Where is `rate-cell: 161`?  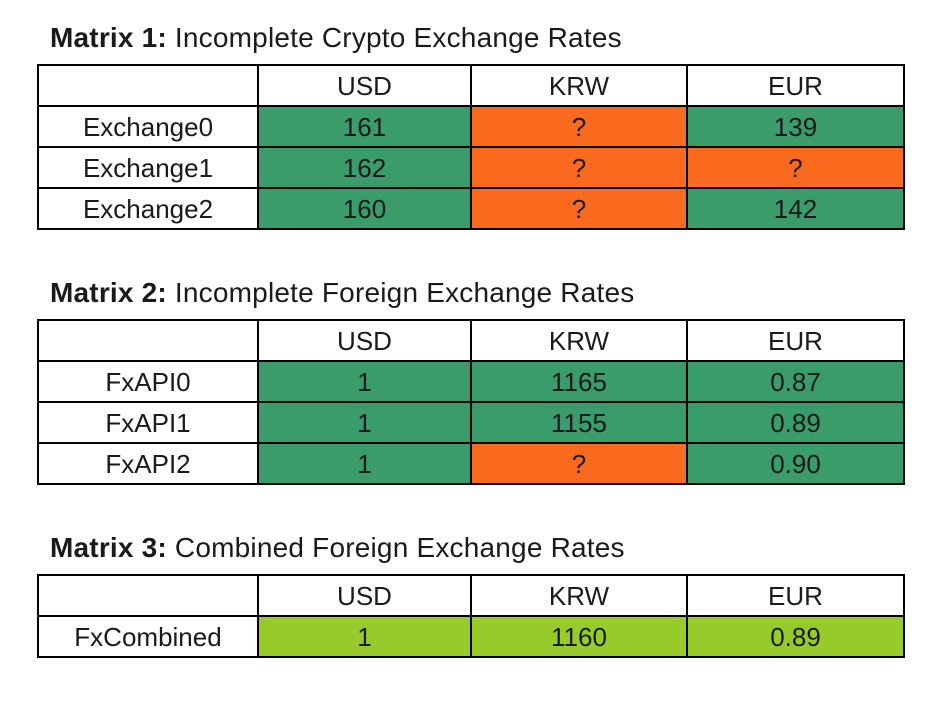 rate-cell: 161 is located at coordinates (364, 126).